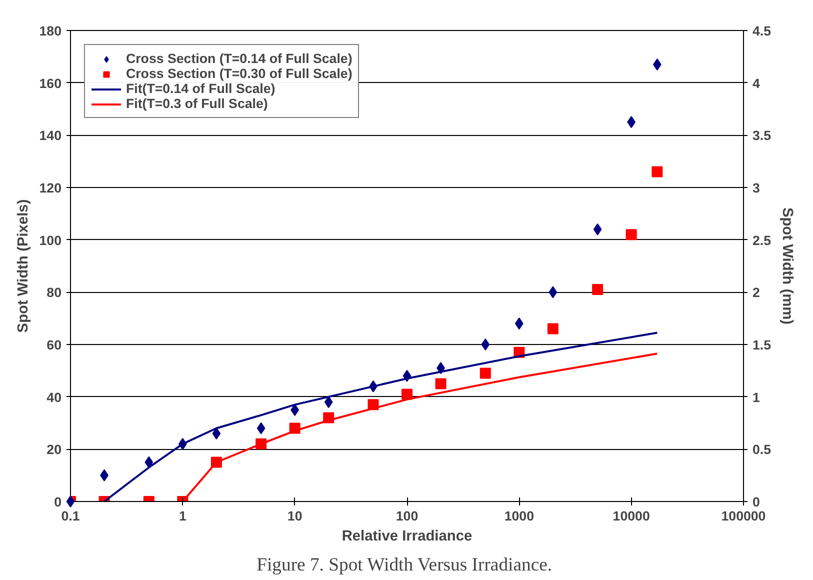 The height and width of the screenshot is (580, 813). What do you see at coordinates (756, 502) in the screenshot?
I see `y2-tick-label: 0` at bounding box center [756, 502].